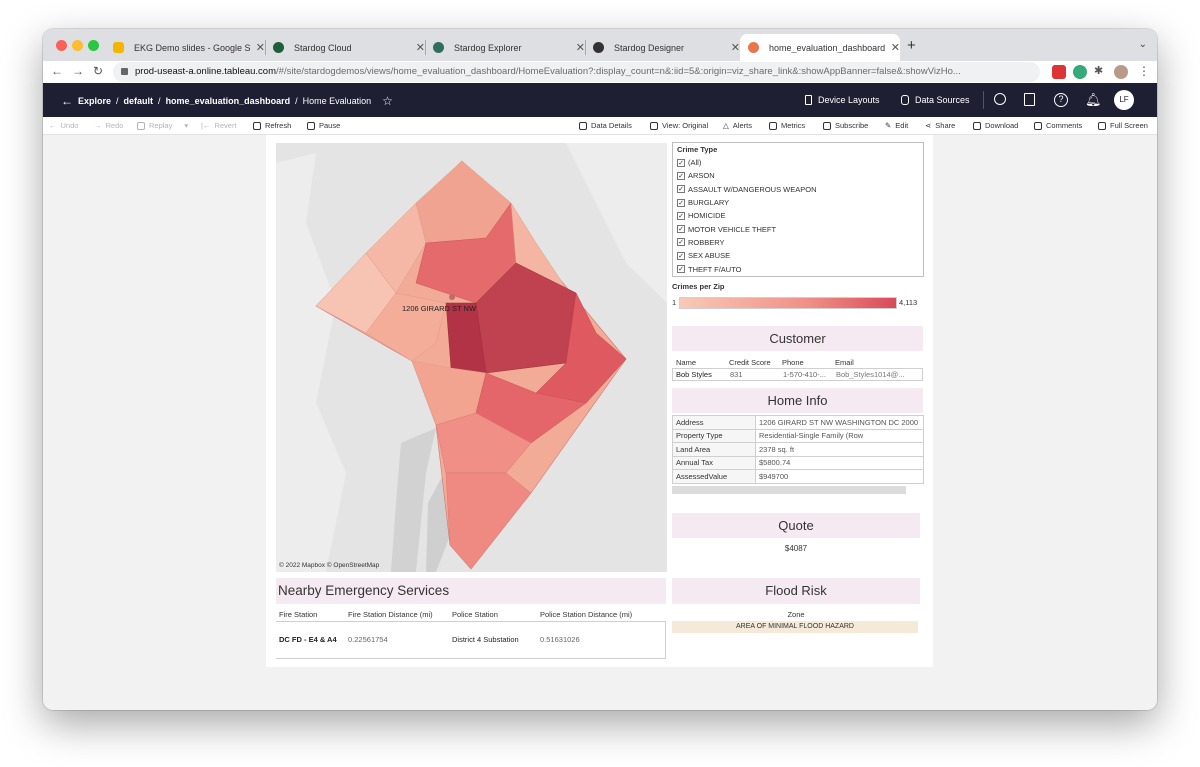 The height and width of the screenshot is (767, 1200). Describe the element at coordinates (93, 45) in the screenshot. I see `maximize-window-button` at that location.